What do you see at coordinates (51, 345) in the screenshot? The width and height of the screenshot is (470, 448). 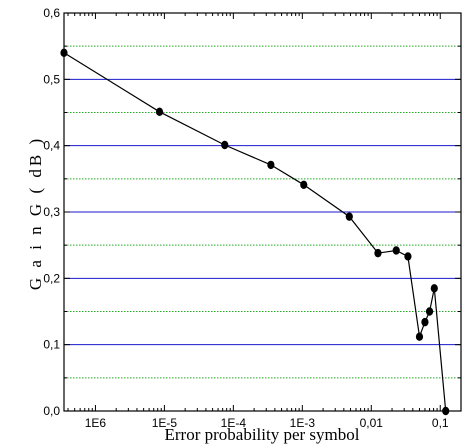 I see `y-tick-label: 0,1` at bounding box center [51, 345].